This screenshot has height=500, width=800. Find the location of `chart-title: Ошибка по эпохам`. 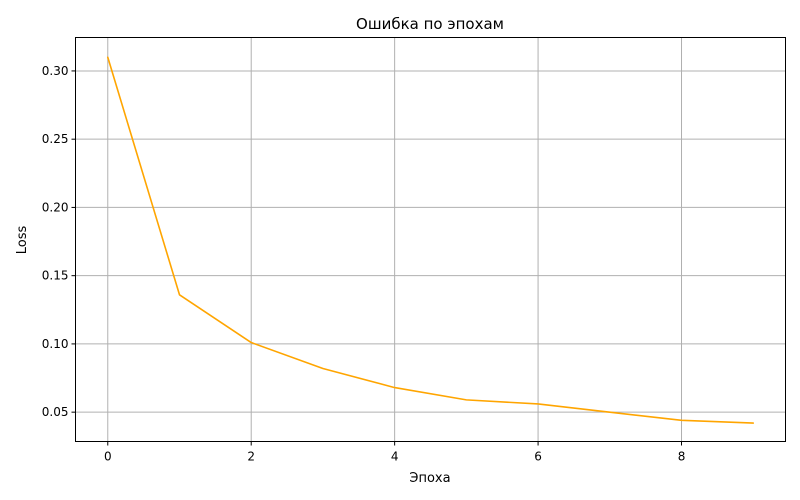

chart-title: Ошибка по эпохам is located at coordinates (430, 24).